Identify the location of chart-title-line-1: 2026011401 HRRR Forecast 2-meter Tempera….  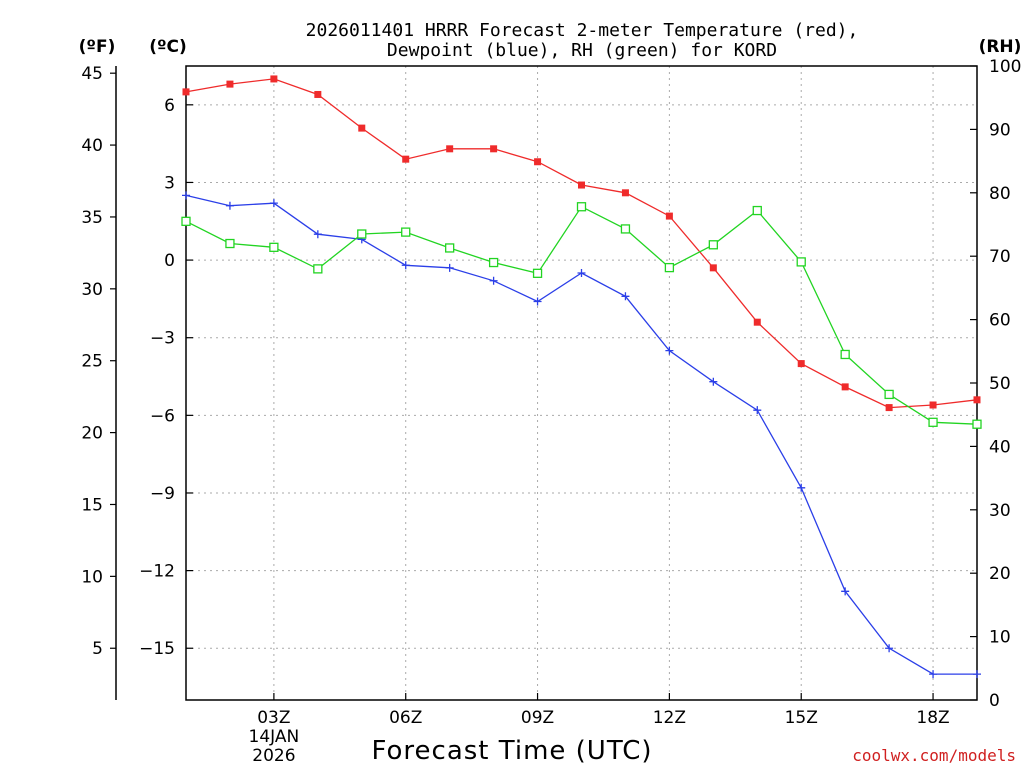
(582, 30).